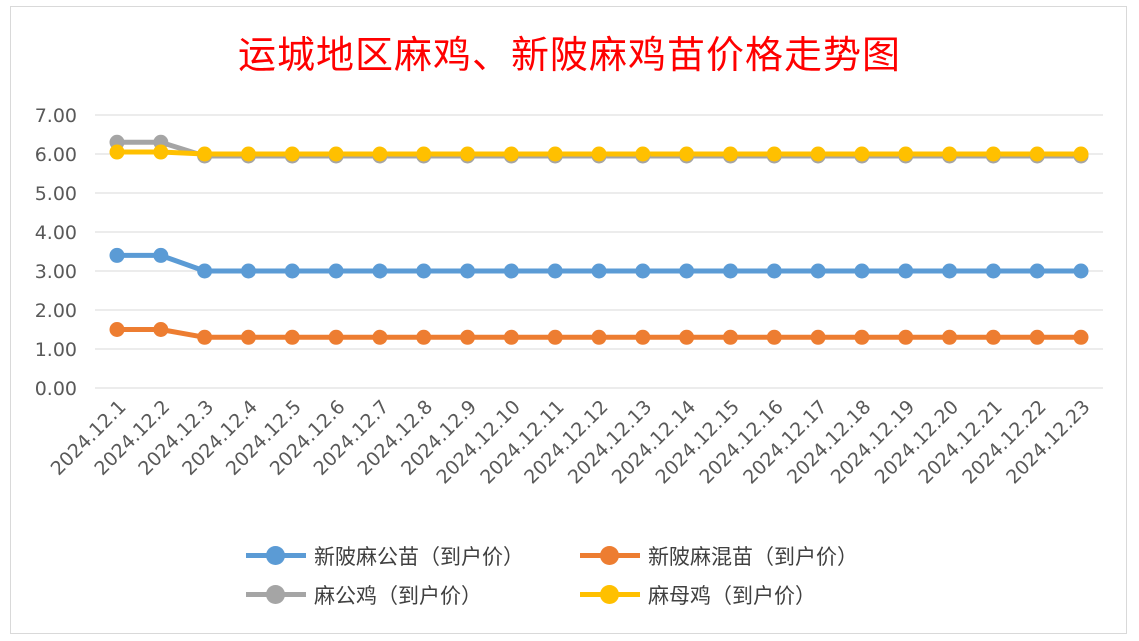 The width and height of the screenshot is (1139, 641). What do you see at coordinates (56, 252) in the screenshot?
I see `y-axis-tick-labels: 0.00 1.00 2.00 3.00 4.00 5.00 6.00 7.00` at bounding box center [56, 252].